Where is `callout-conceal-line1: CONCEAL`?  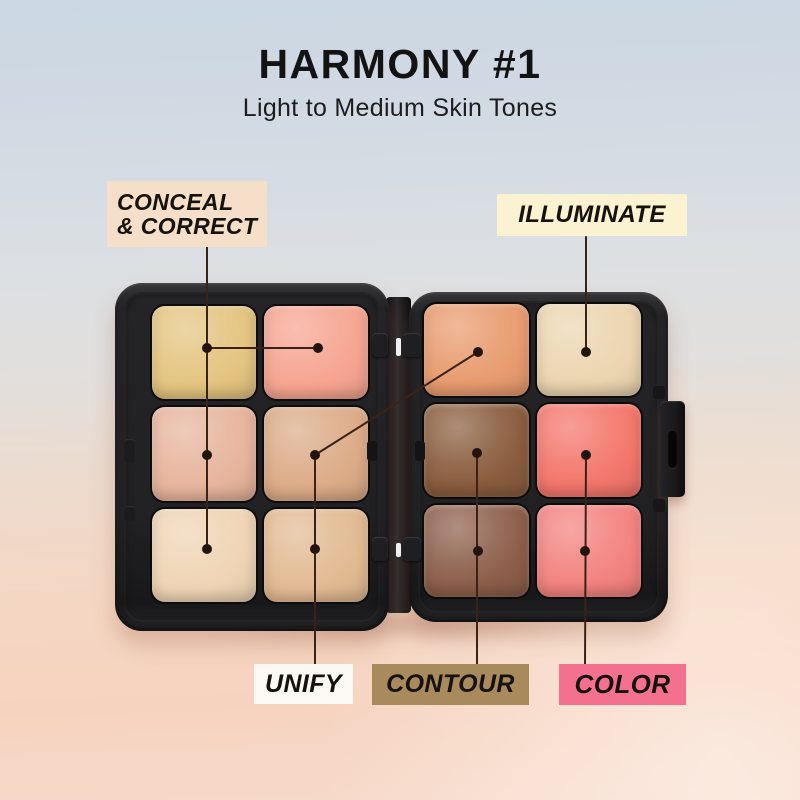
callout-conceal-line1: CONCEAL is located at coordinates (175, 201).